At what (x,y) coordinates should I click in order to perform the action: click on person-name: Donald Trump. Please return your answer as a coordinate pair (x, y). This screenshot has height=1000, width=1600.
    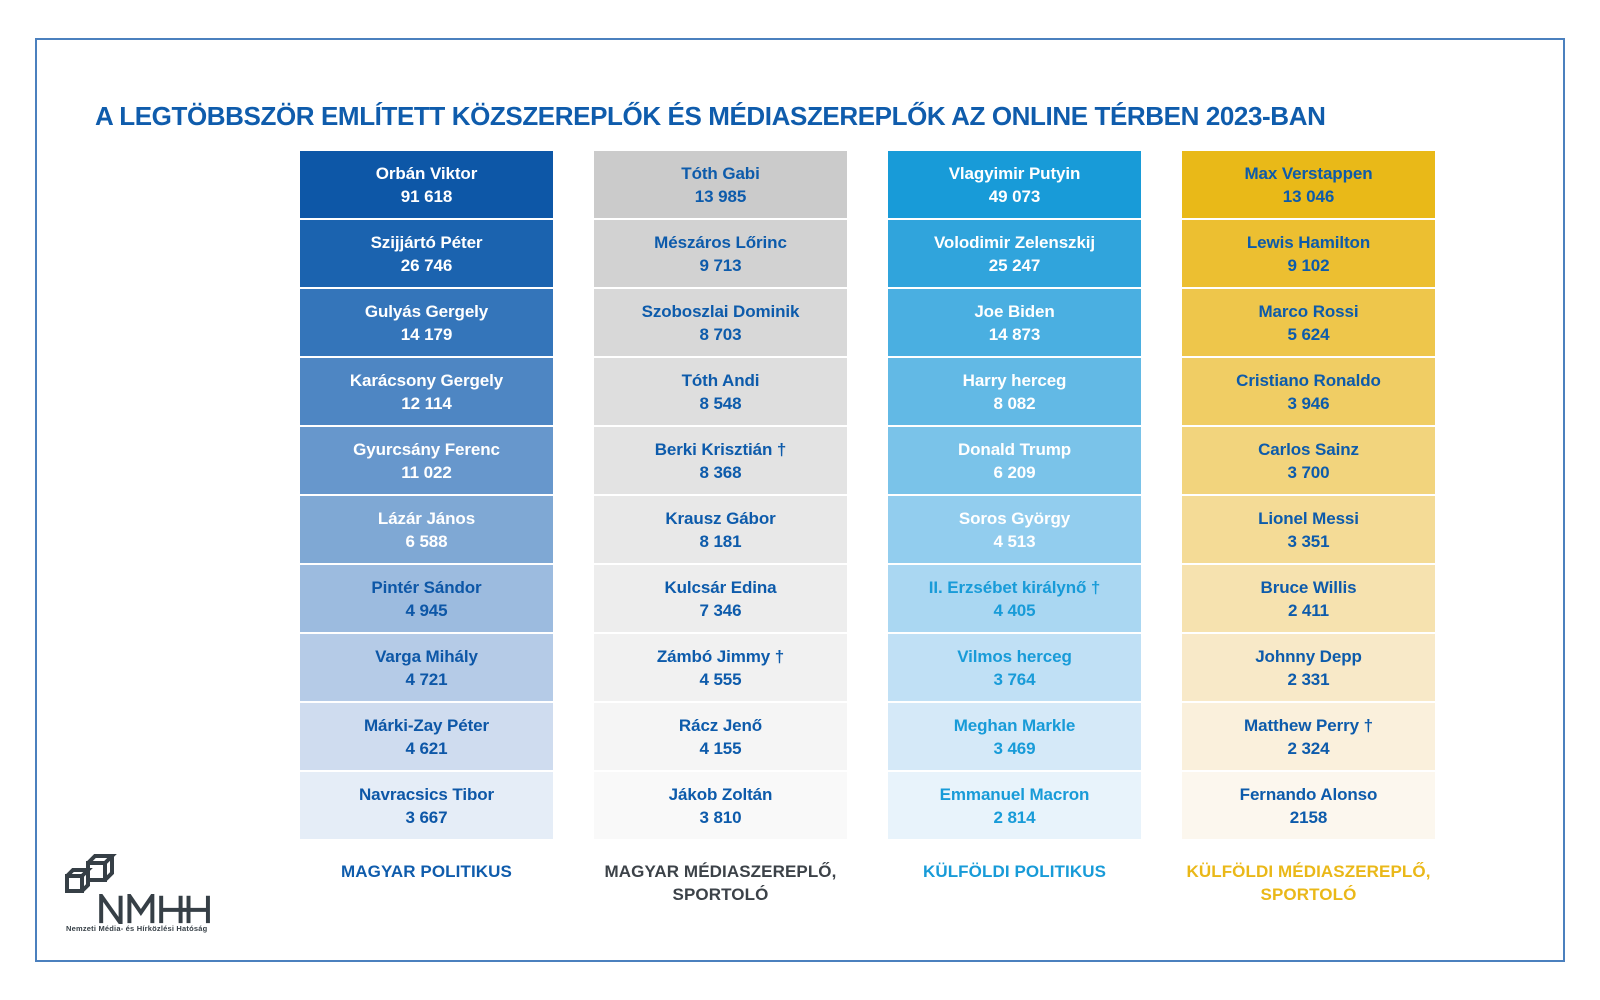
    Looking at the image, I should click on (1014, 449).